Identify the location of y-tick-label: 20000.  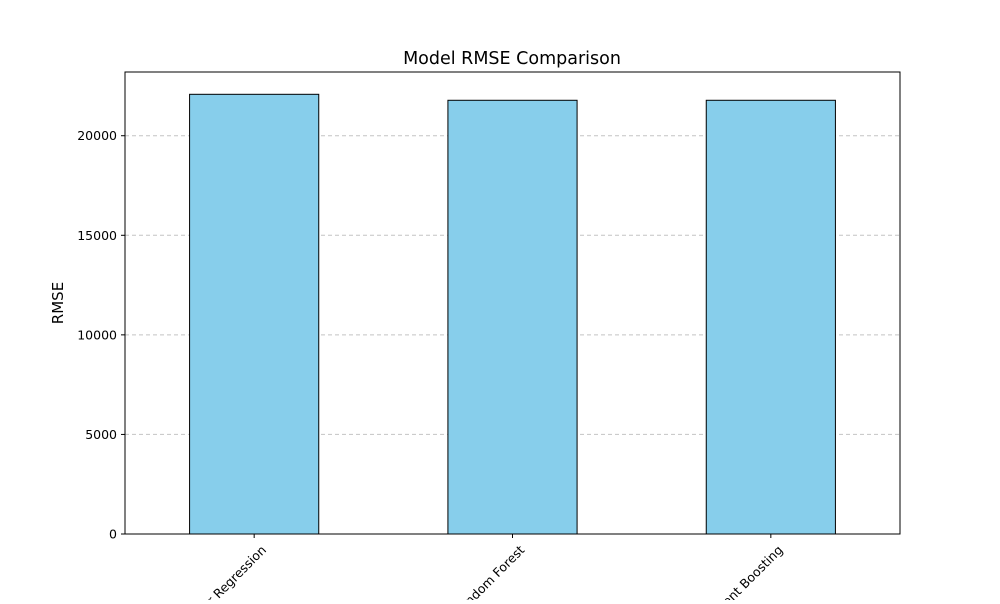
(97, 135).